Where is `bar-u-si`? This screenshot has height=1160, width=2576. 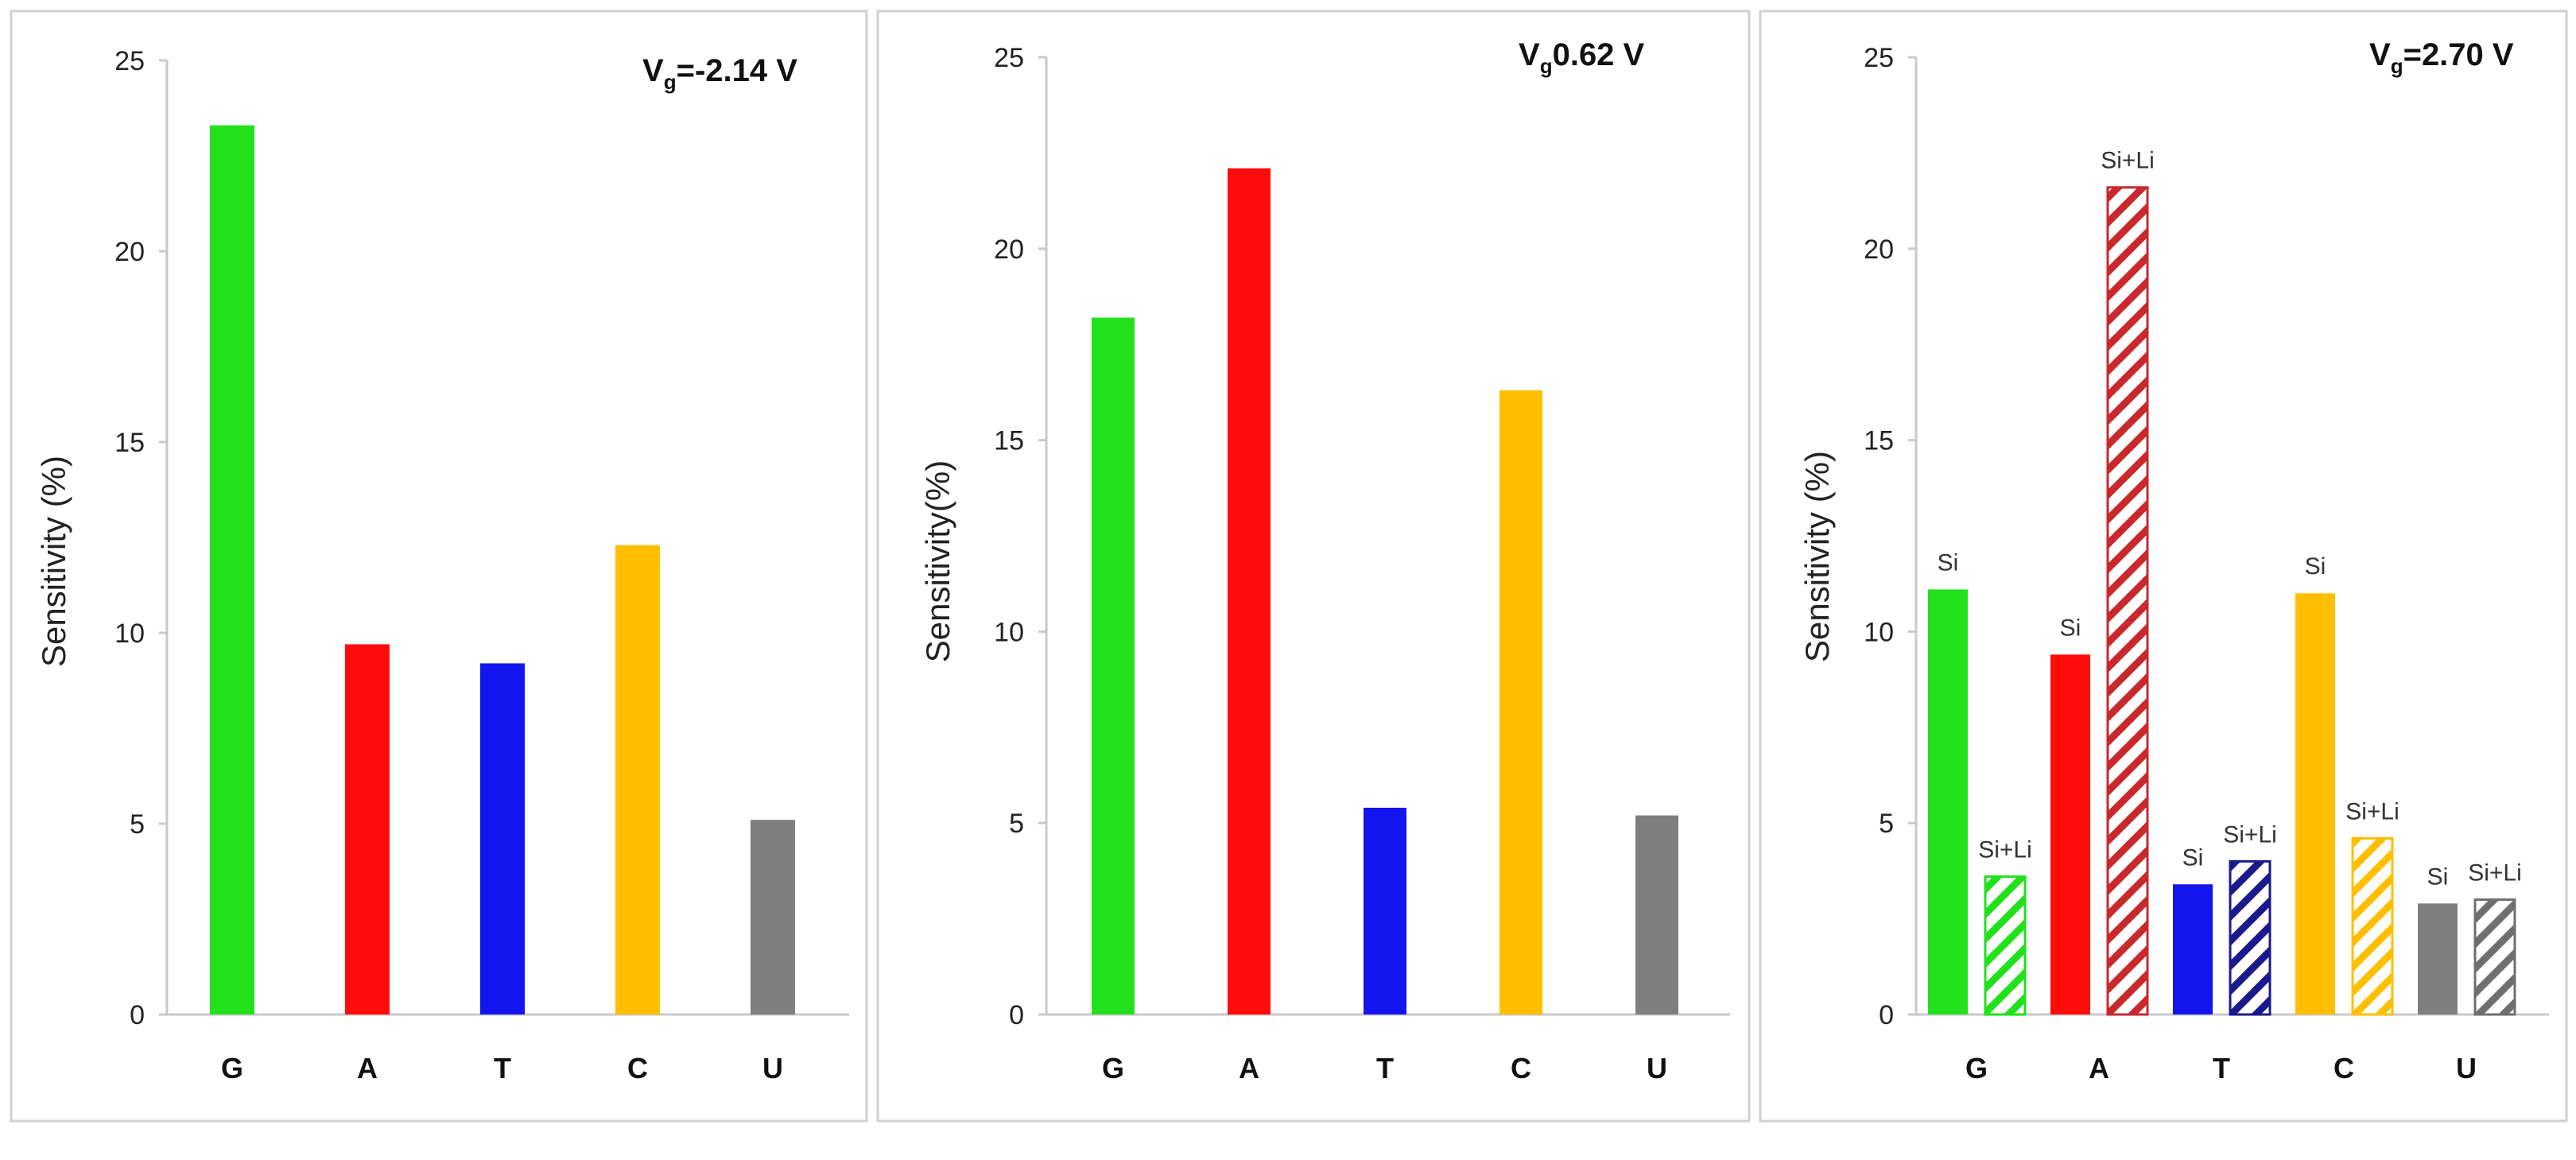
bar-u-si is located at coordinates (2438, 959).